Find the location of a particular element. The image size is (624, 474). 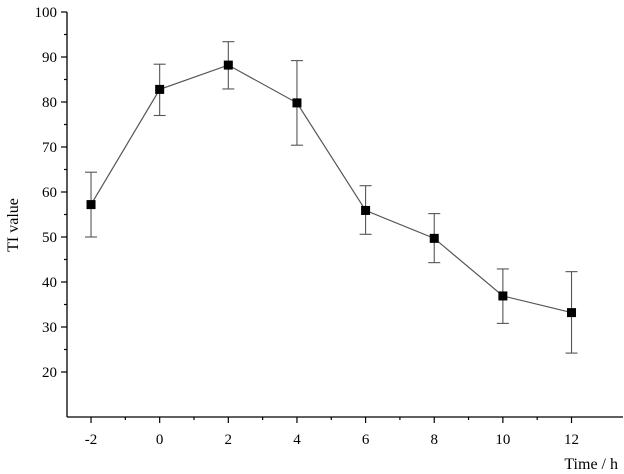

y-tick-label-60: 60 is located at coordinates (49, 193).